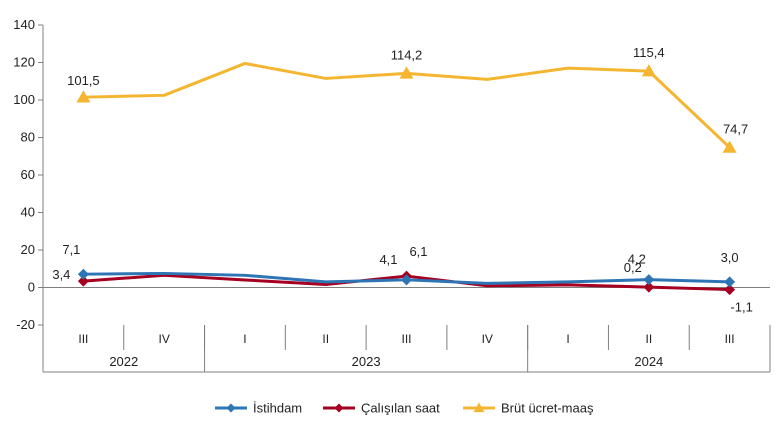  What do you see at coordinates (277, 408) in the screenshot?
I see `legend-label: İstihdam` at bounding box center [277, 408].